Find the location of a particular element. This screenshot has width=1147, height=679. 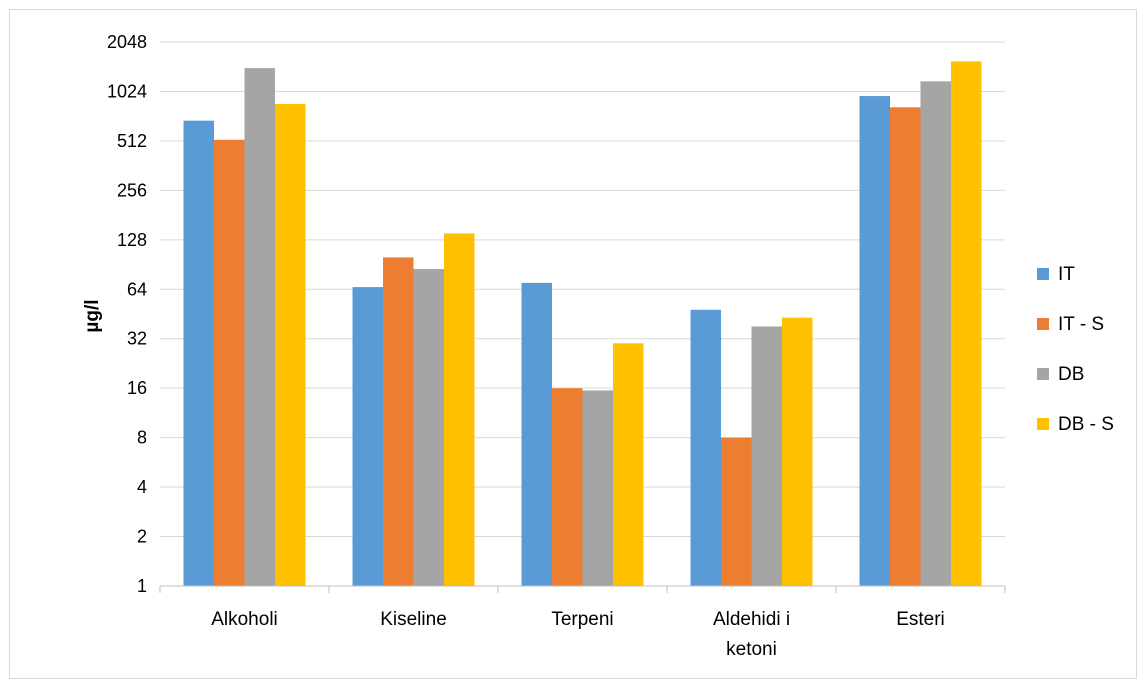

y-tick-label: 64 is located at coordinates (137, 289).